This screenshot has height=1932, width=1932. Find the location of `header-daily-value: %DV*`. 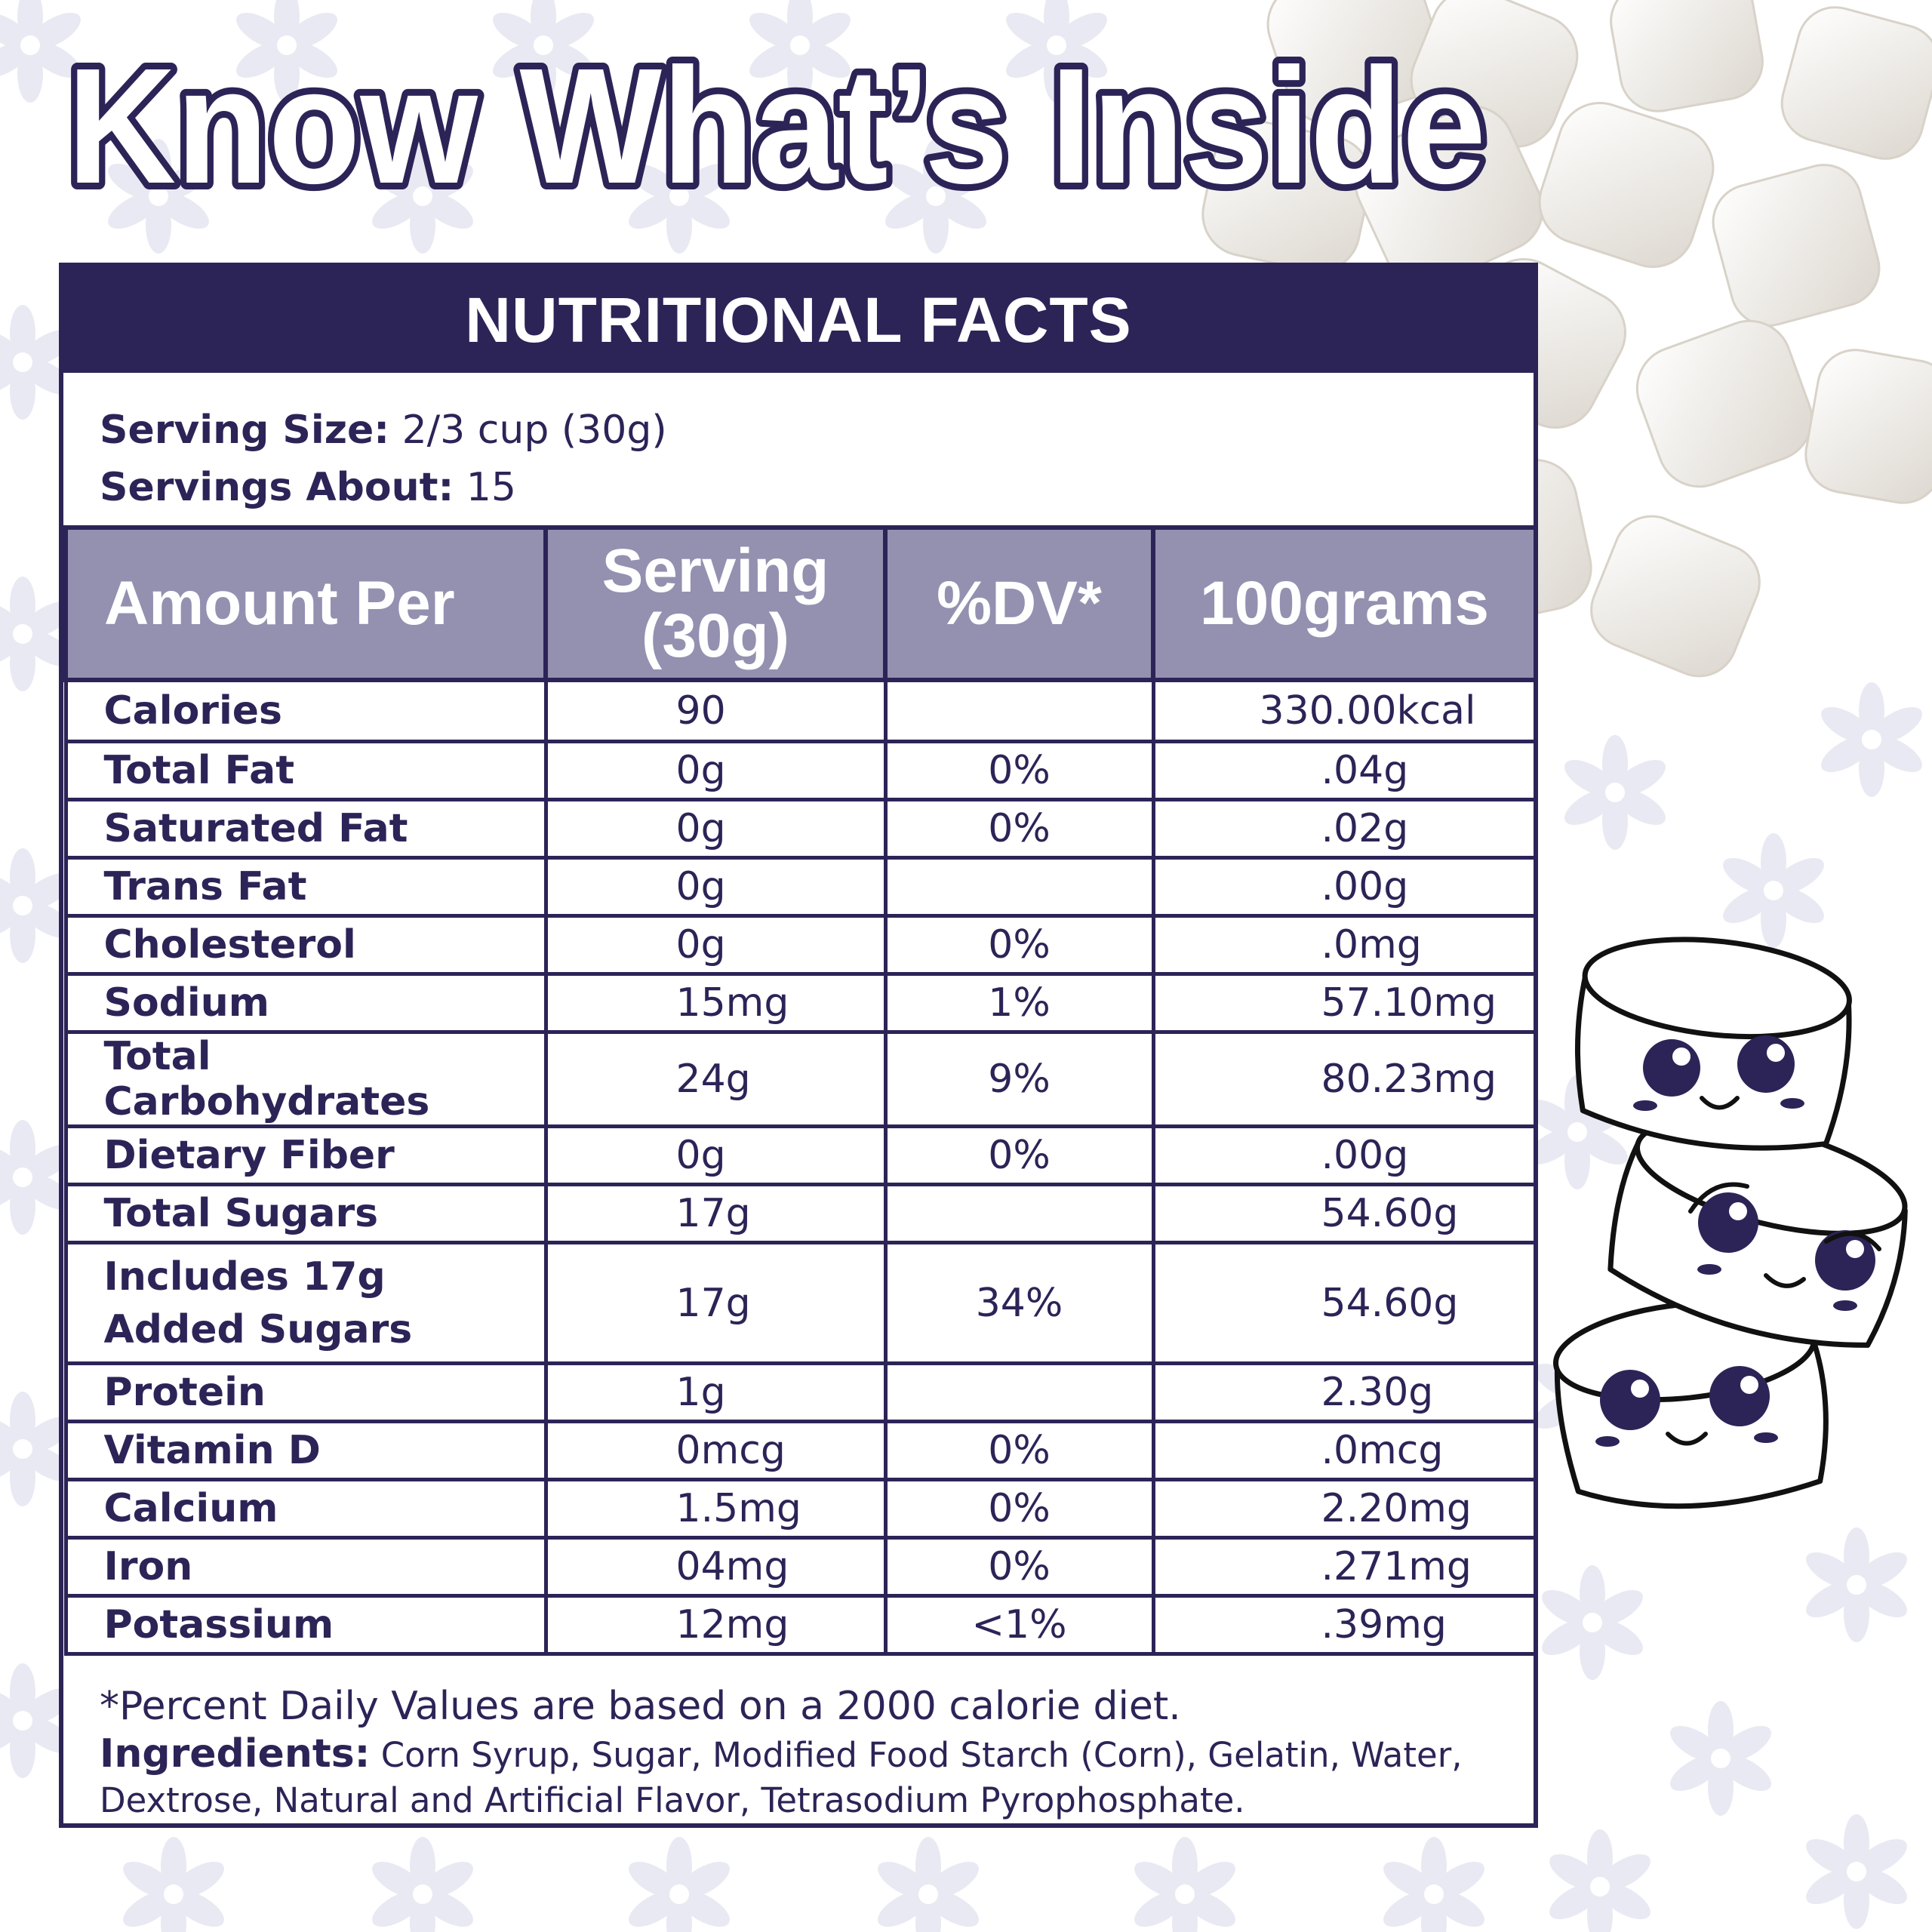

header-daily-value: %DV* is located at coordinates (1019, 603).